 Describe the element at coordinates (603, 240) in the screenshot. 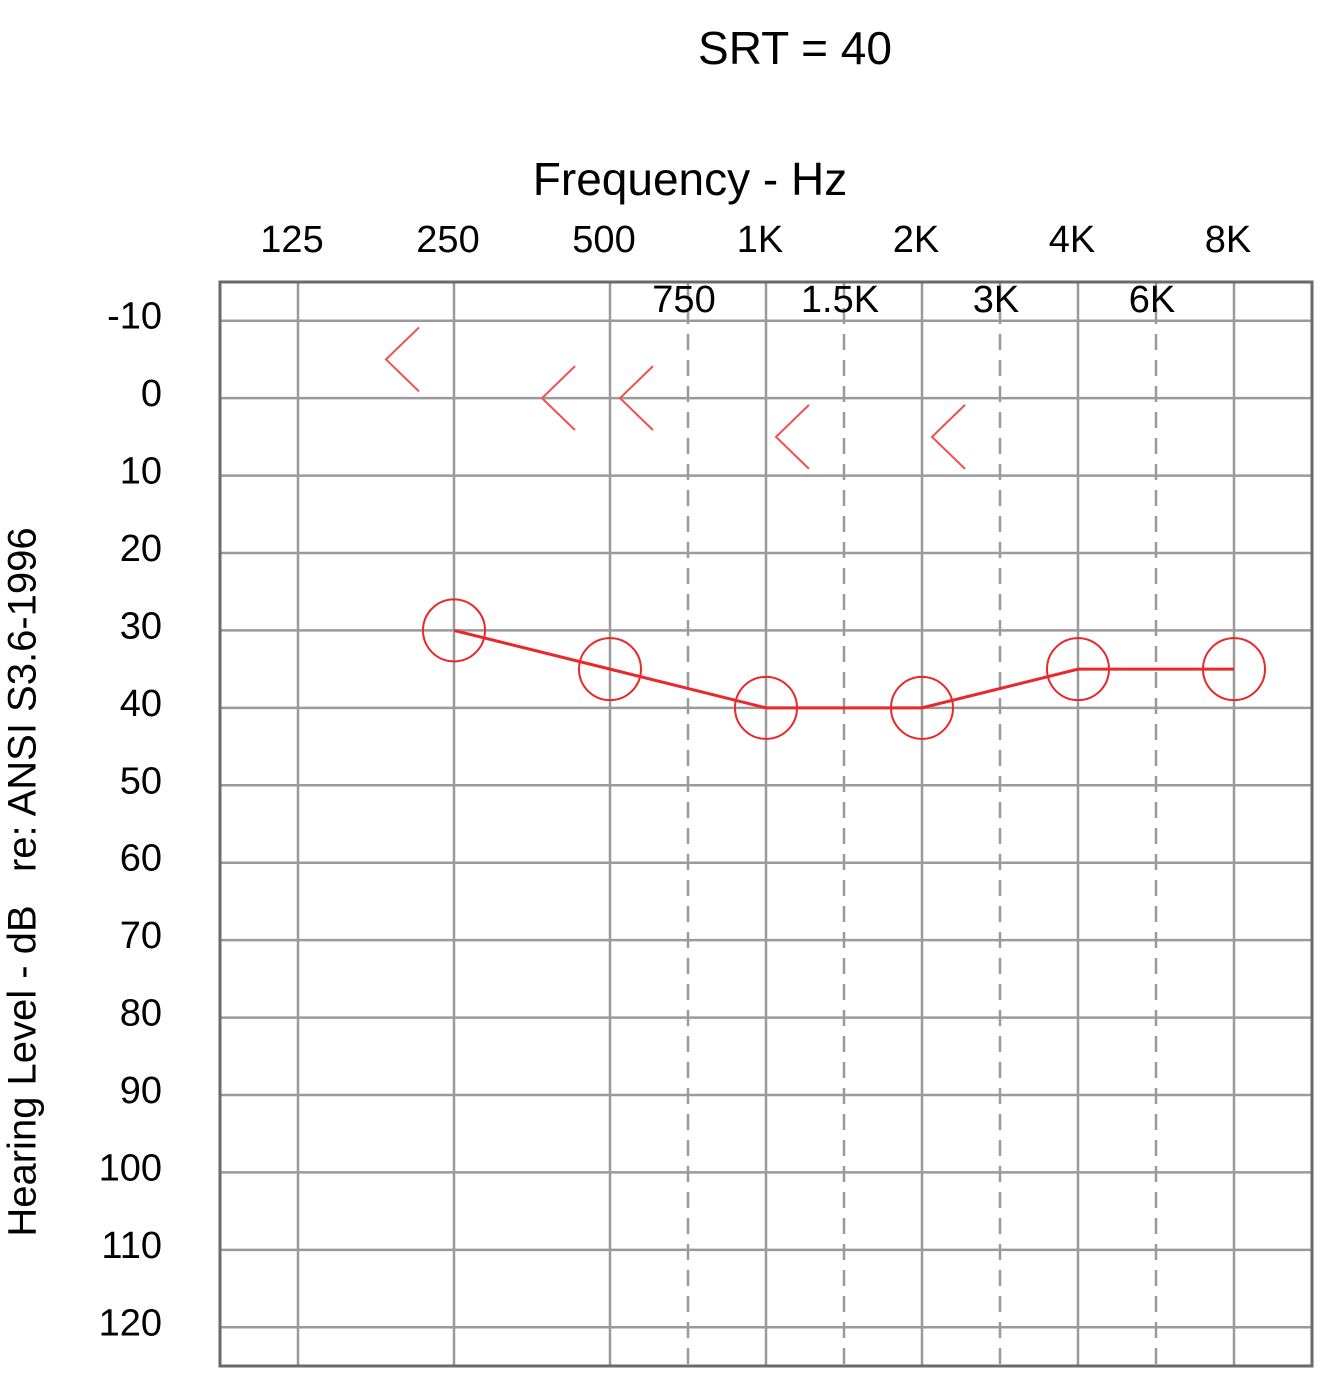

I see `x-tick-label: 500` at that location.